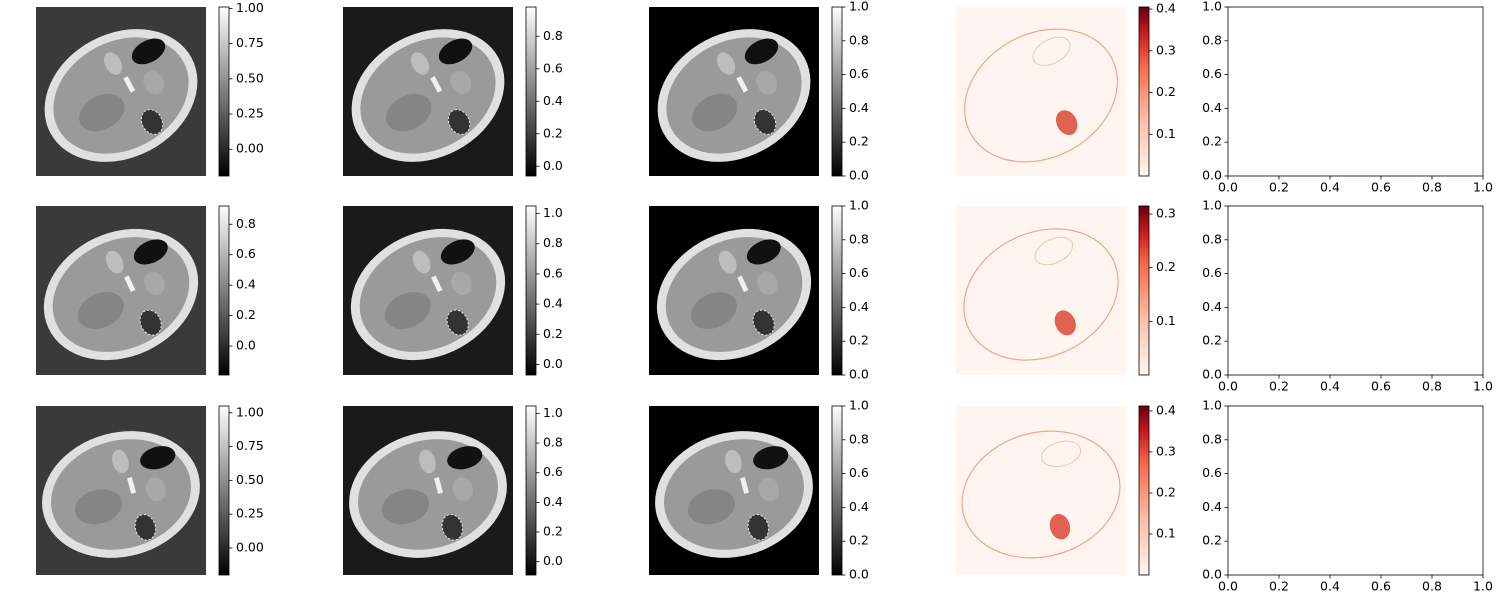 This screenshot has height=600, width=1500. I want to click on y-tick-label: 0.2, so click(1212, 340).